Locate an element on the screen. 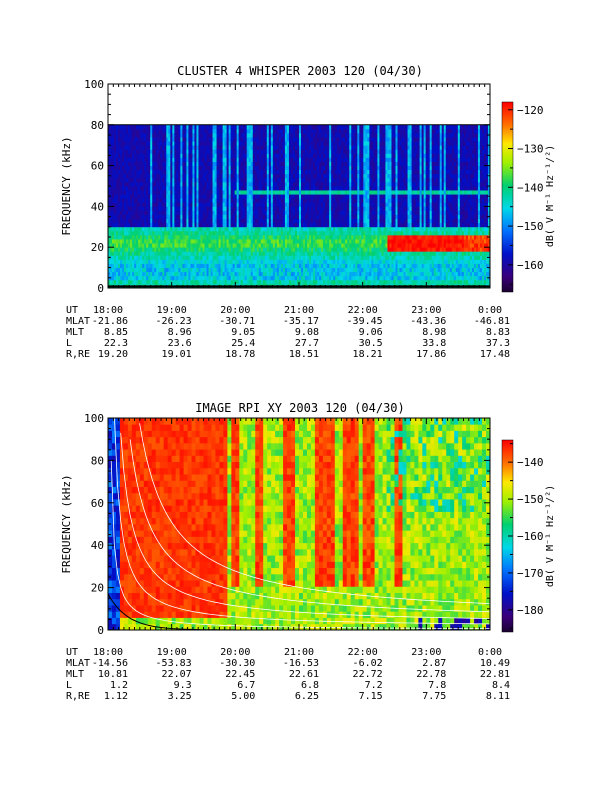  colorbar-2: −140 −150 −160 −170 −180 dB( V M⁻¹ Hz⁻¹/²) is located at coordinates (528, 536).